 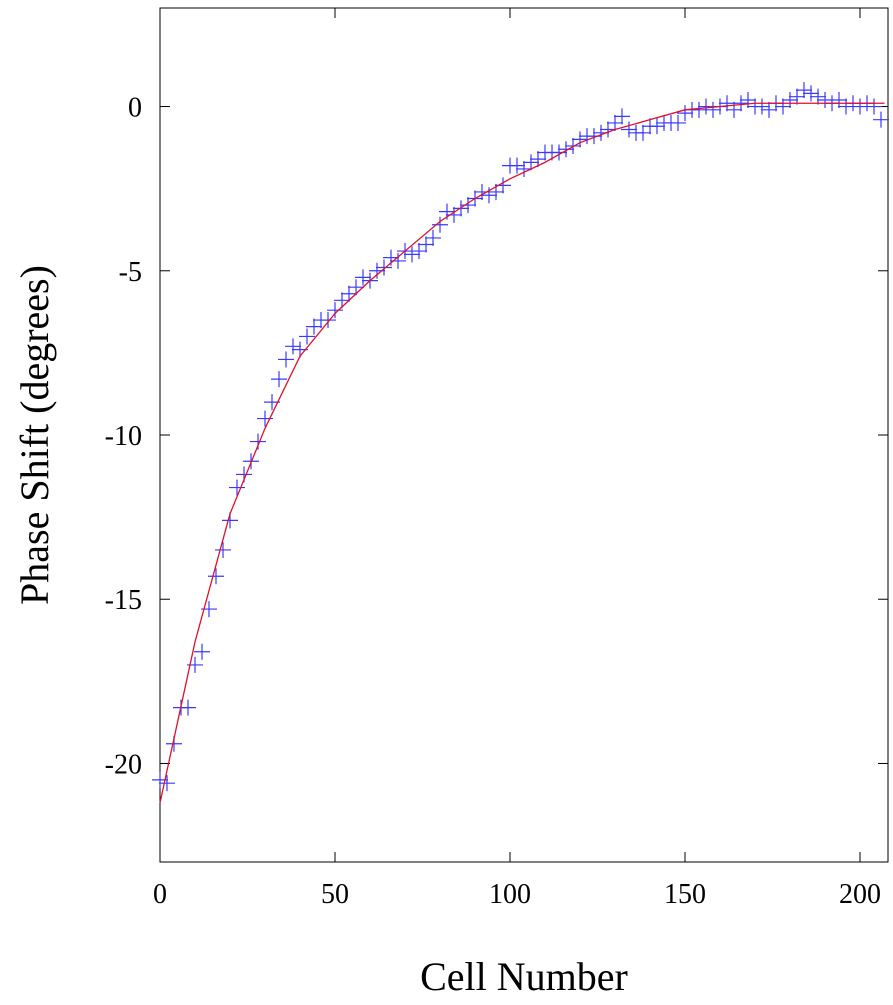 What do you see at coordinates (335, 894) in the screenshot?
I see `x-tick-label: 50` at bounding box center [335, 894].